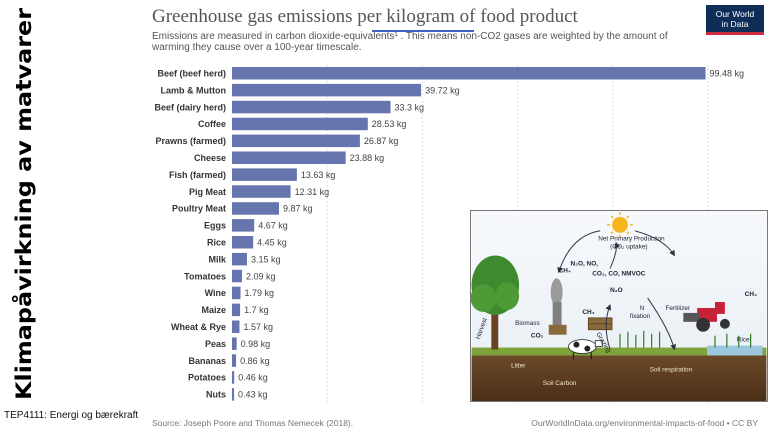 This screenshot has width=772, height=430. I want to click on category-label-7: Pig Meat, so click(207, 192).